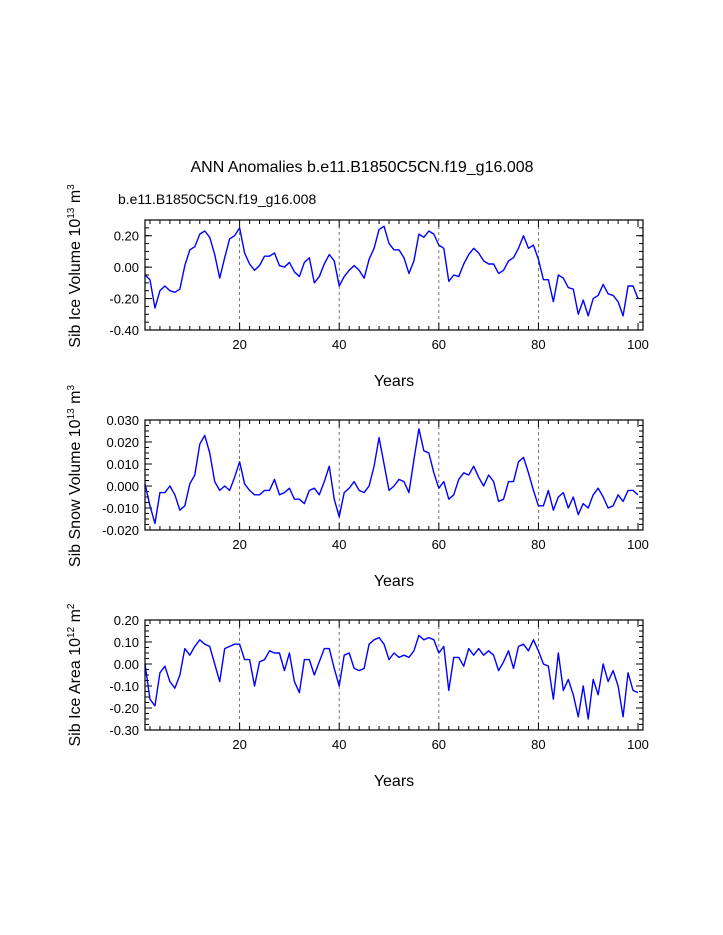  I want to click on y-tick-label: -0.10, so click(124, 686).